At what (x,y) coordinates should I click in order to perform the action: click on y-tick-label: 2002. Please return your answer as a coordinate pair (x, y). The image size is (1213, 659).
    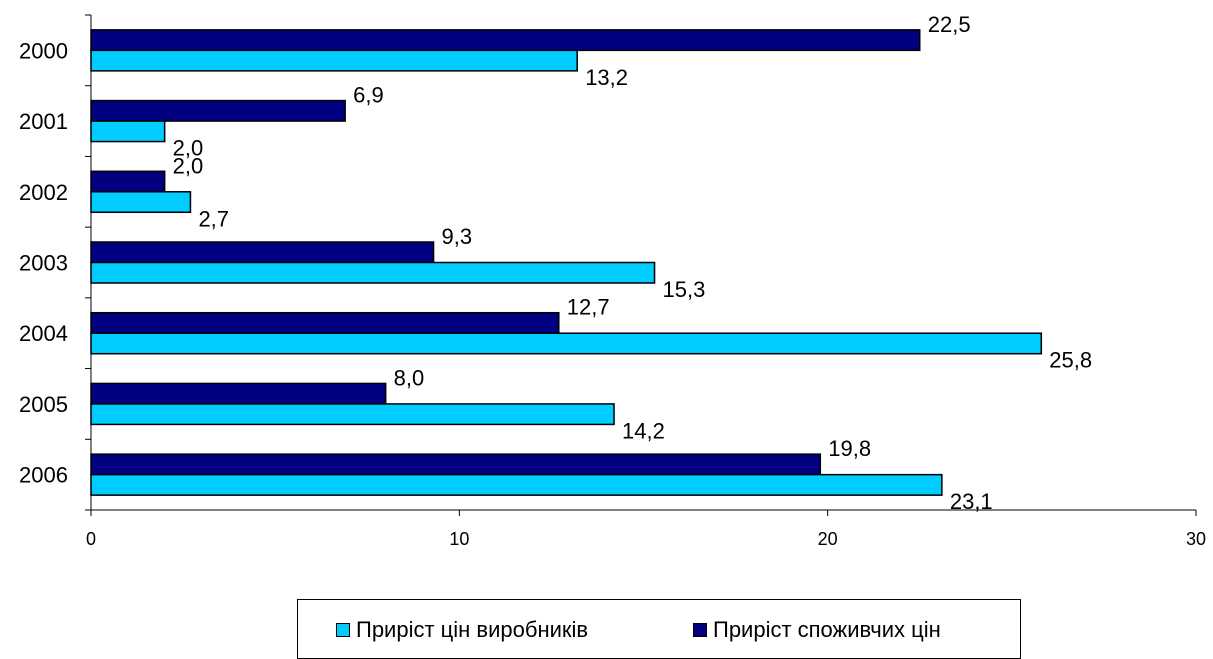
    Looking at the image, I should click on (43, 192).